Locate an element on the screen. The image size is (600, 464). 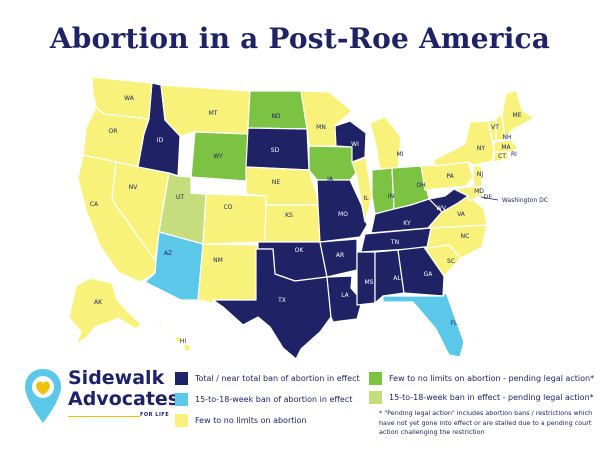
state-label-id: ID is located at coordinates (160, 140).